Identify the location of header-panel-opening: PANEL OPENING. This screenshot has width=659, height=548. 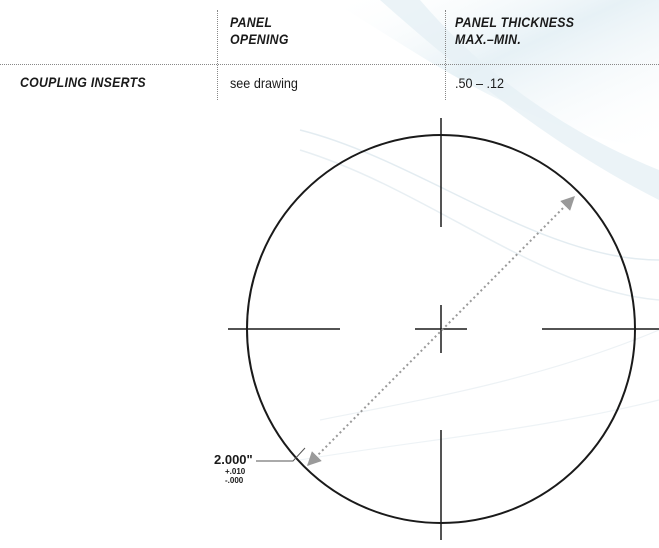
(259, 31).